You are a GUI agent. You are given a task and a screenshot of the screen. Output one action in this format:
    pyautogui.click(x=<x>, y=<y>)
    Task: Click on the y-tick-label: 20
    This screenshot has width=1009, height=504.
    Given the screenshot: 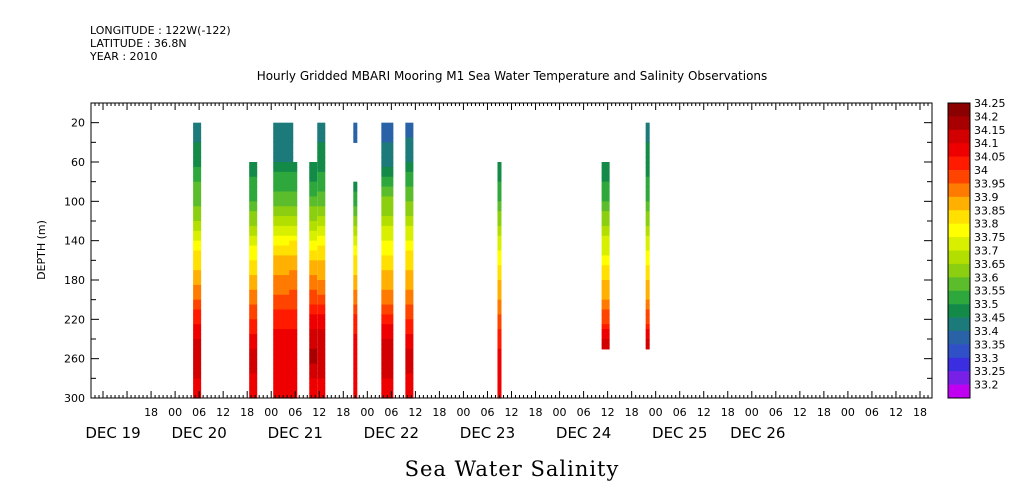 What is the action you would take?
    pyautogui.click(x=78, y=123)
    